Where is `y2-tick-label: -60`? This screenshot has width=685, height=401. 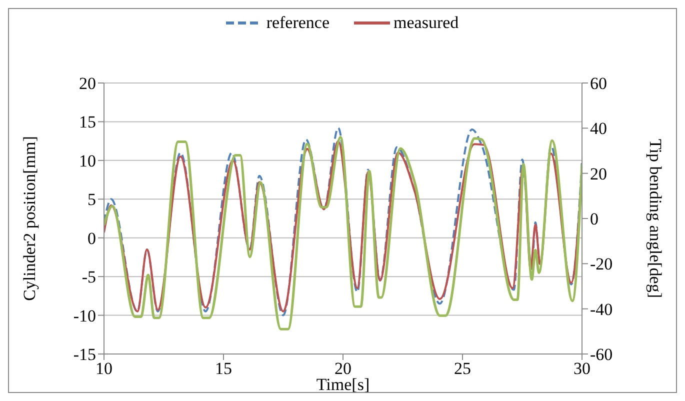 y2-tick-label: -60 is located at coordinates (601, 354).